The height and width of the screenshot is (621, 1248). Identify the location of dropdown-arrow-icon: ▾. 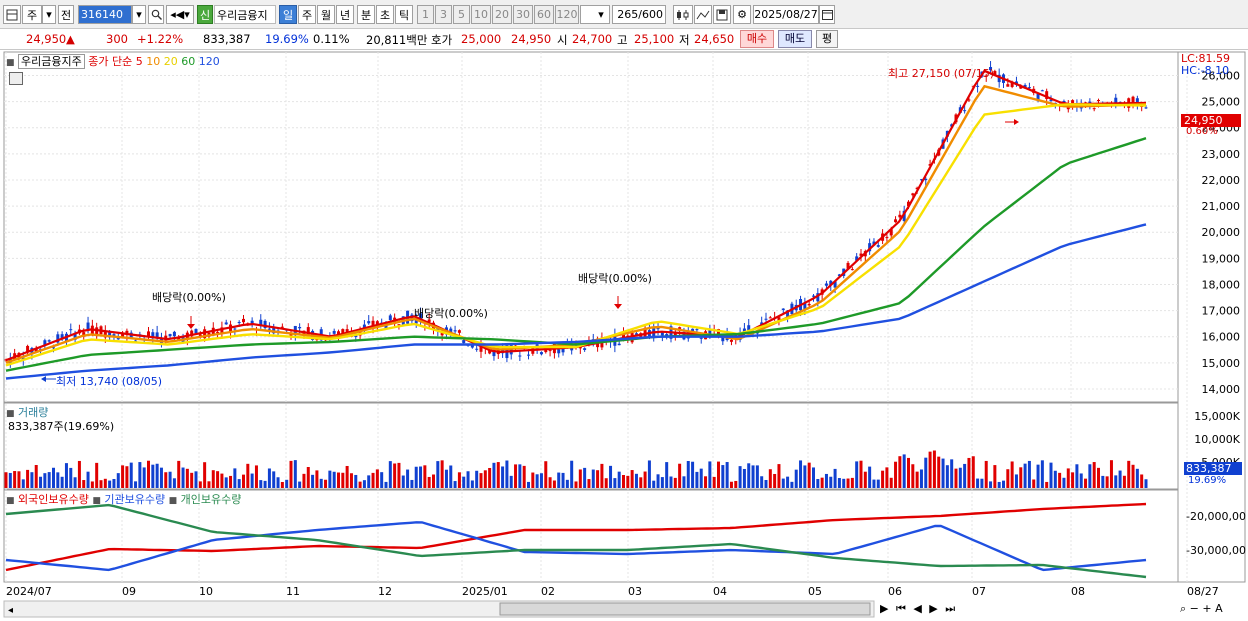
(49, 14).